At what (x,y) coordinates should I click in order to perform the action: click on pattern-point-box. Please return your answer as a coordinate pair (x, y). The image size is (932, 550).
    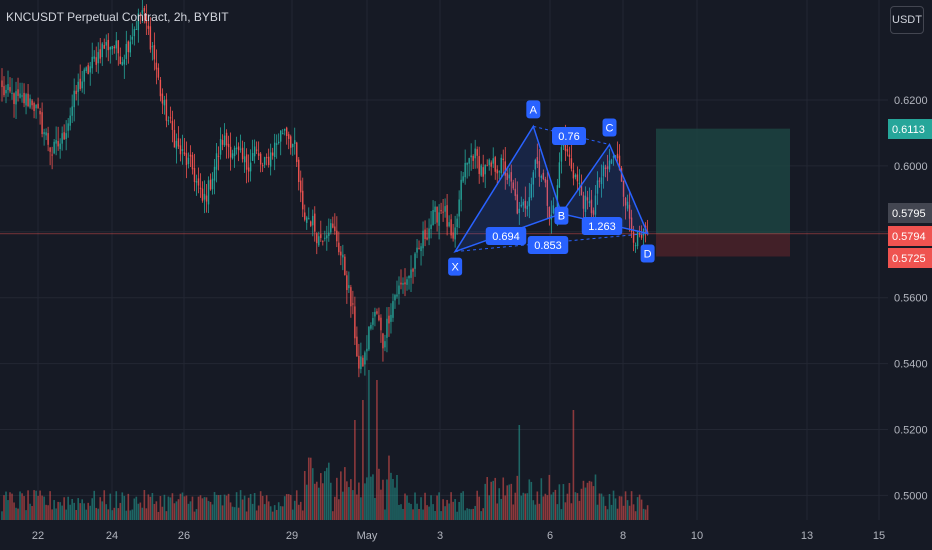
    Looking at the image, I should click on (561, 215).